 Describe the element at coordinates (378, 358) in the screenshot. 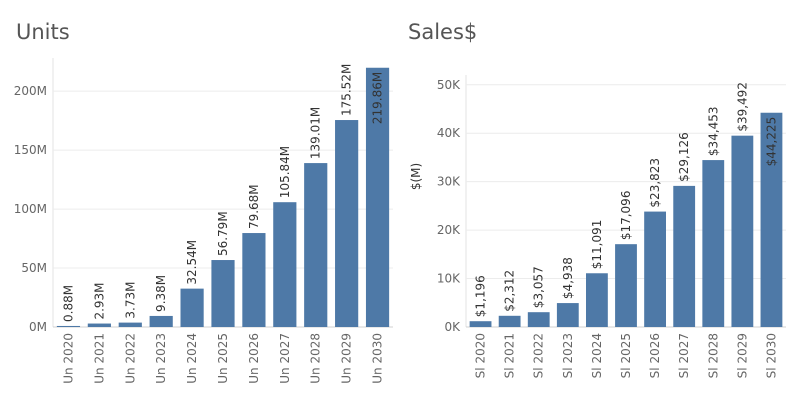

I see `units-category-label: Un 2030` at that location.